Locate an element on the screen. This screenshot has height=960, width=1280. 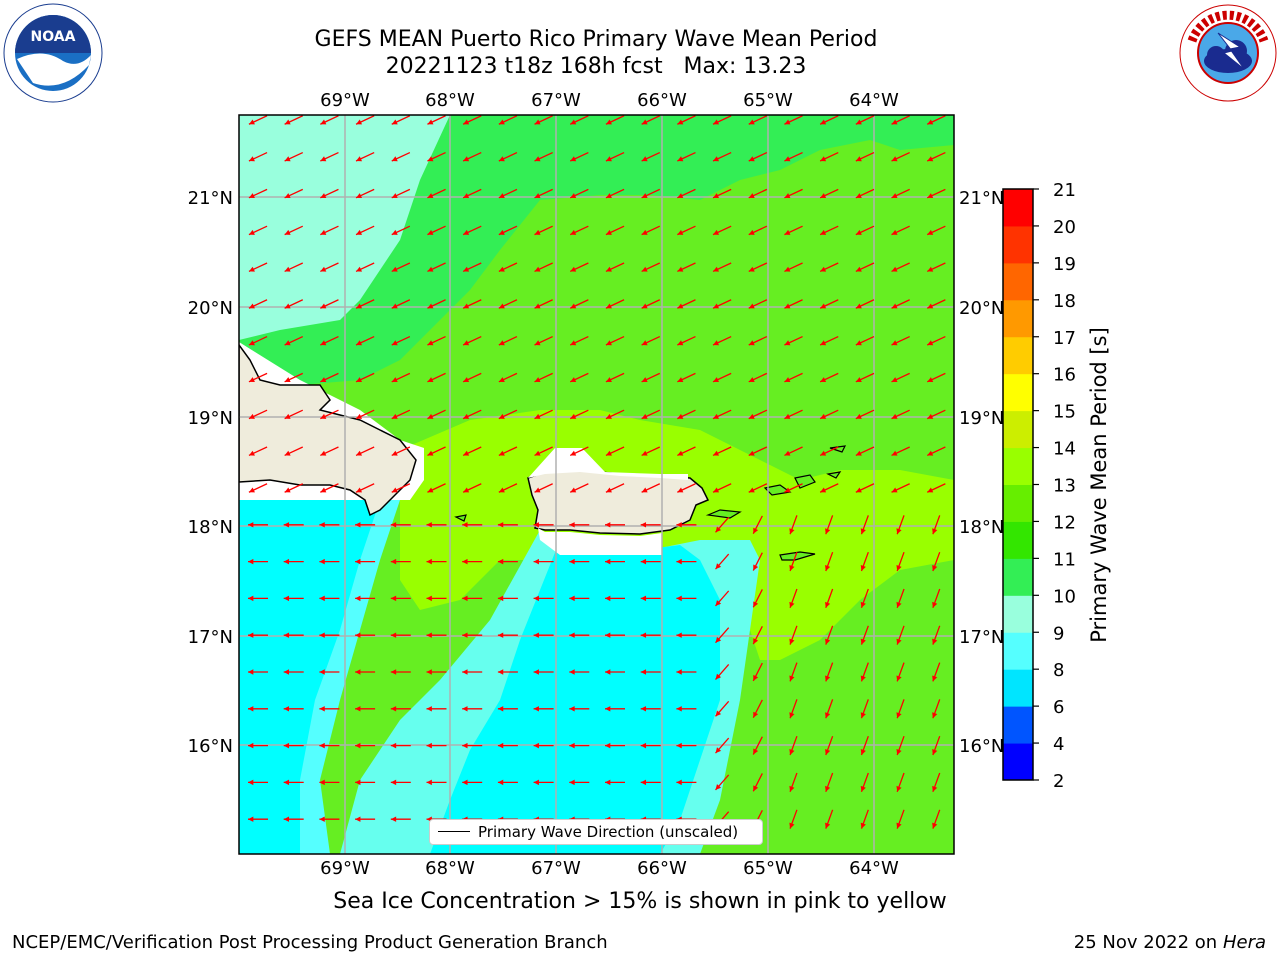
colorbar: 2 4 6 8 9 10 11 12 13 14 15 16 17 18 19 20 21 is located at coordinates (1039, 486).